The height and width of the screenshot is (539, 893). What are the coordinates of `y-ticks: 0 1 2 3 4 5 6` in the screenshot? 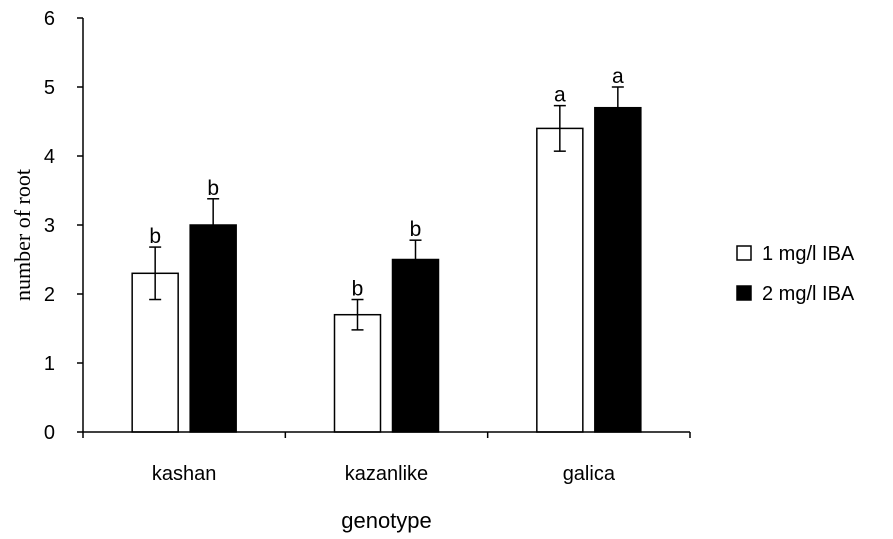 It's located at (63, 226).